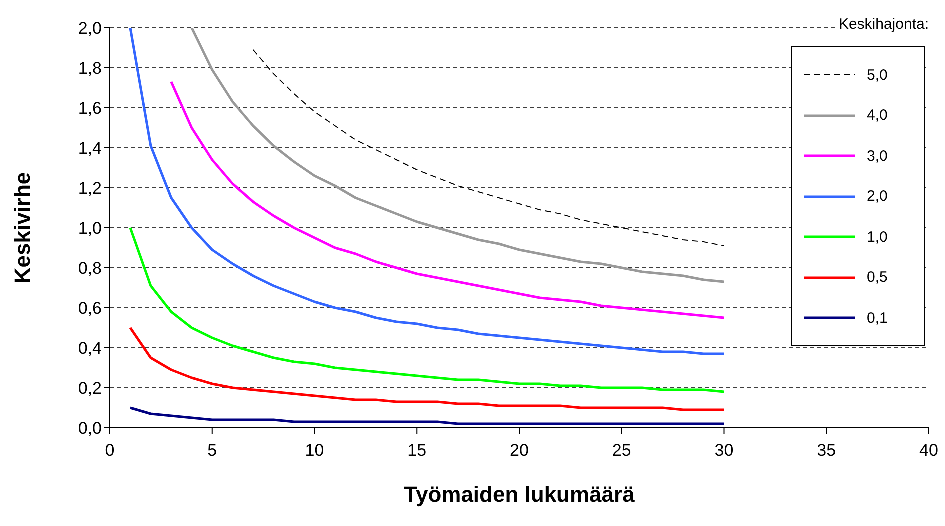 The width and height of the screenshot is (945, 526). Describe the element at coordinates (90, 348) in the screenshot. I see `y-tick-label: 0,4` at that location.